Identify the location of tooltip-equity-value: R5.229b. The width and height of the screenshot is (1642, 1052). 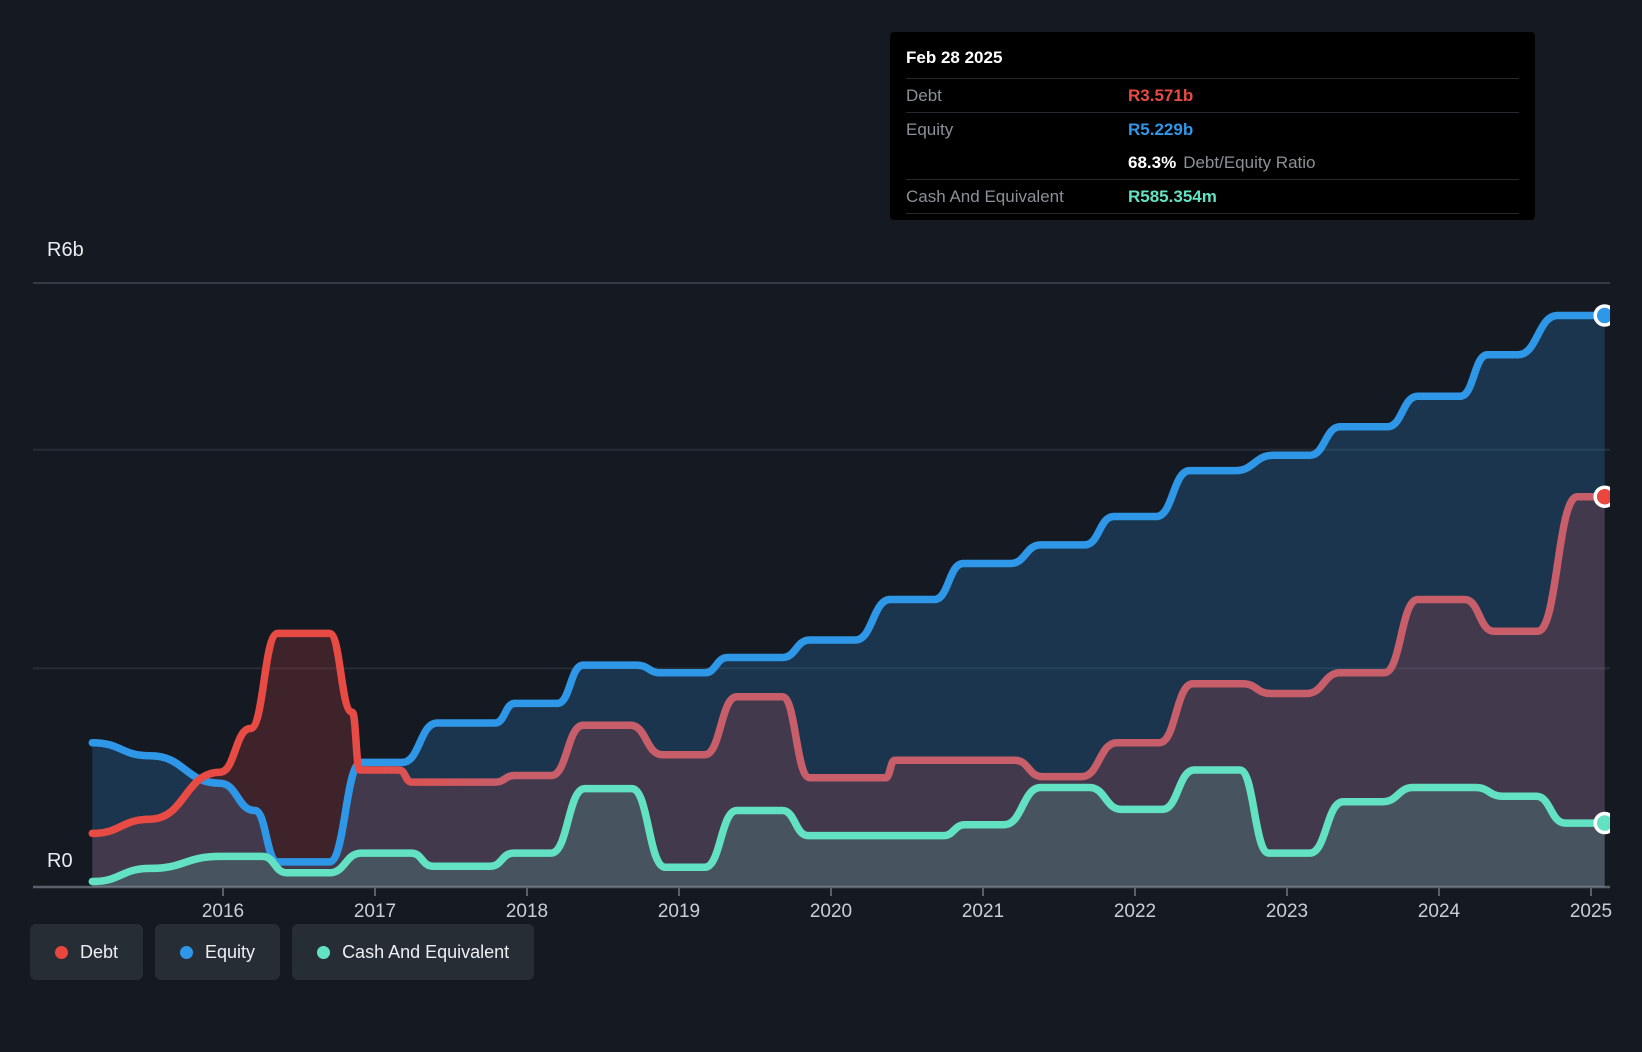
(1161, 129).